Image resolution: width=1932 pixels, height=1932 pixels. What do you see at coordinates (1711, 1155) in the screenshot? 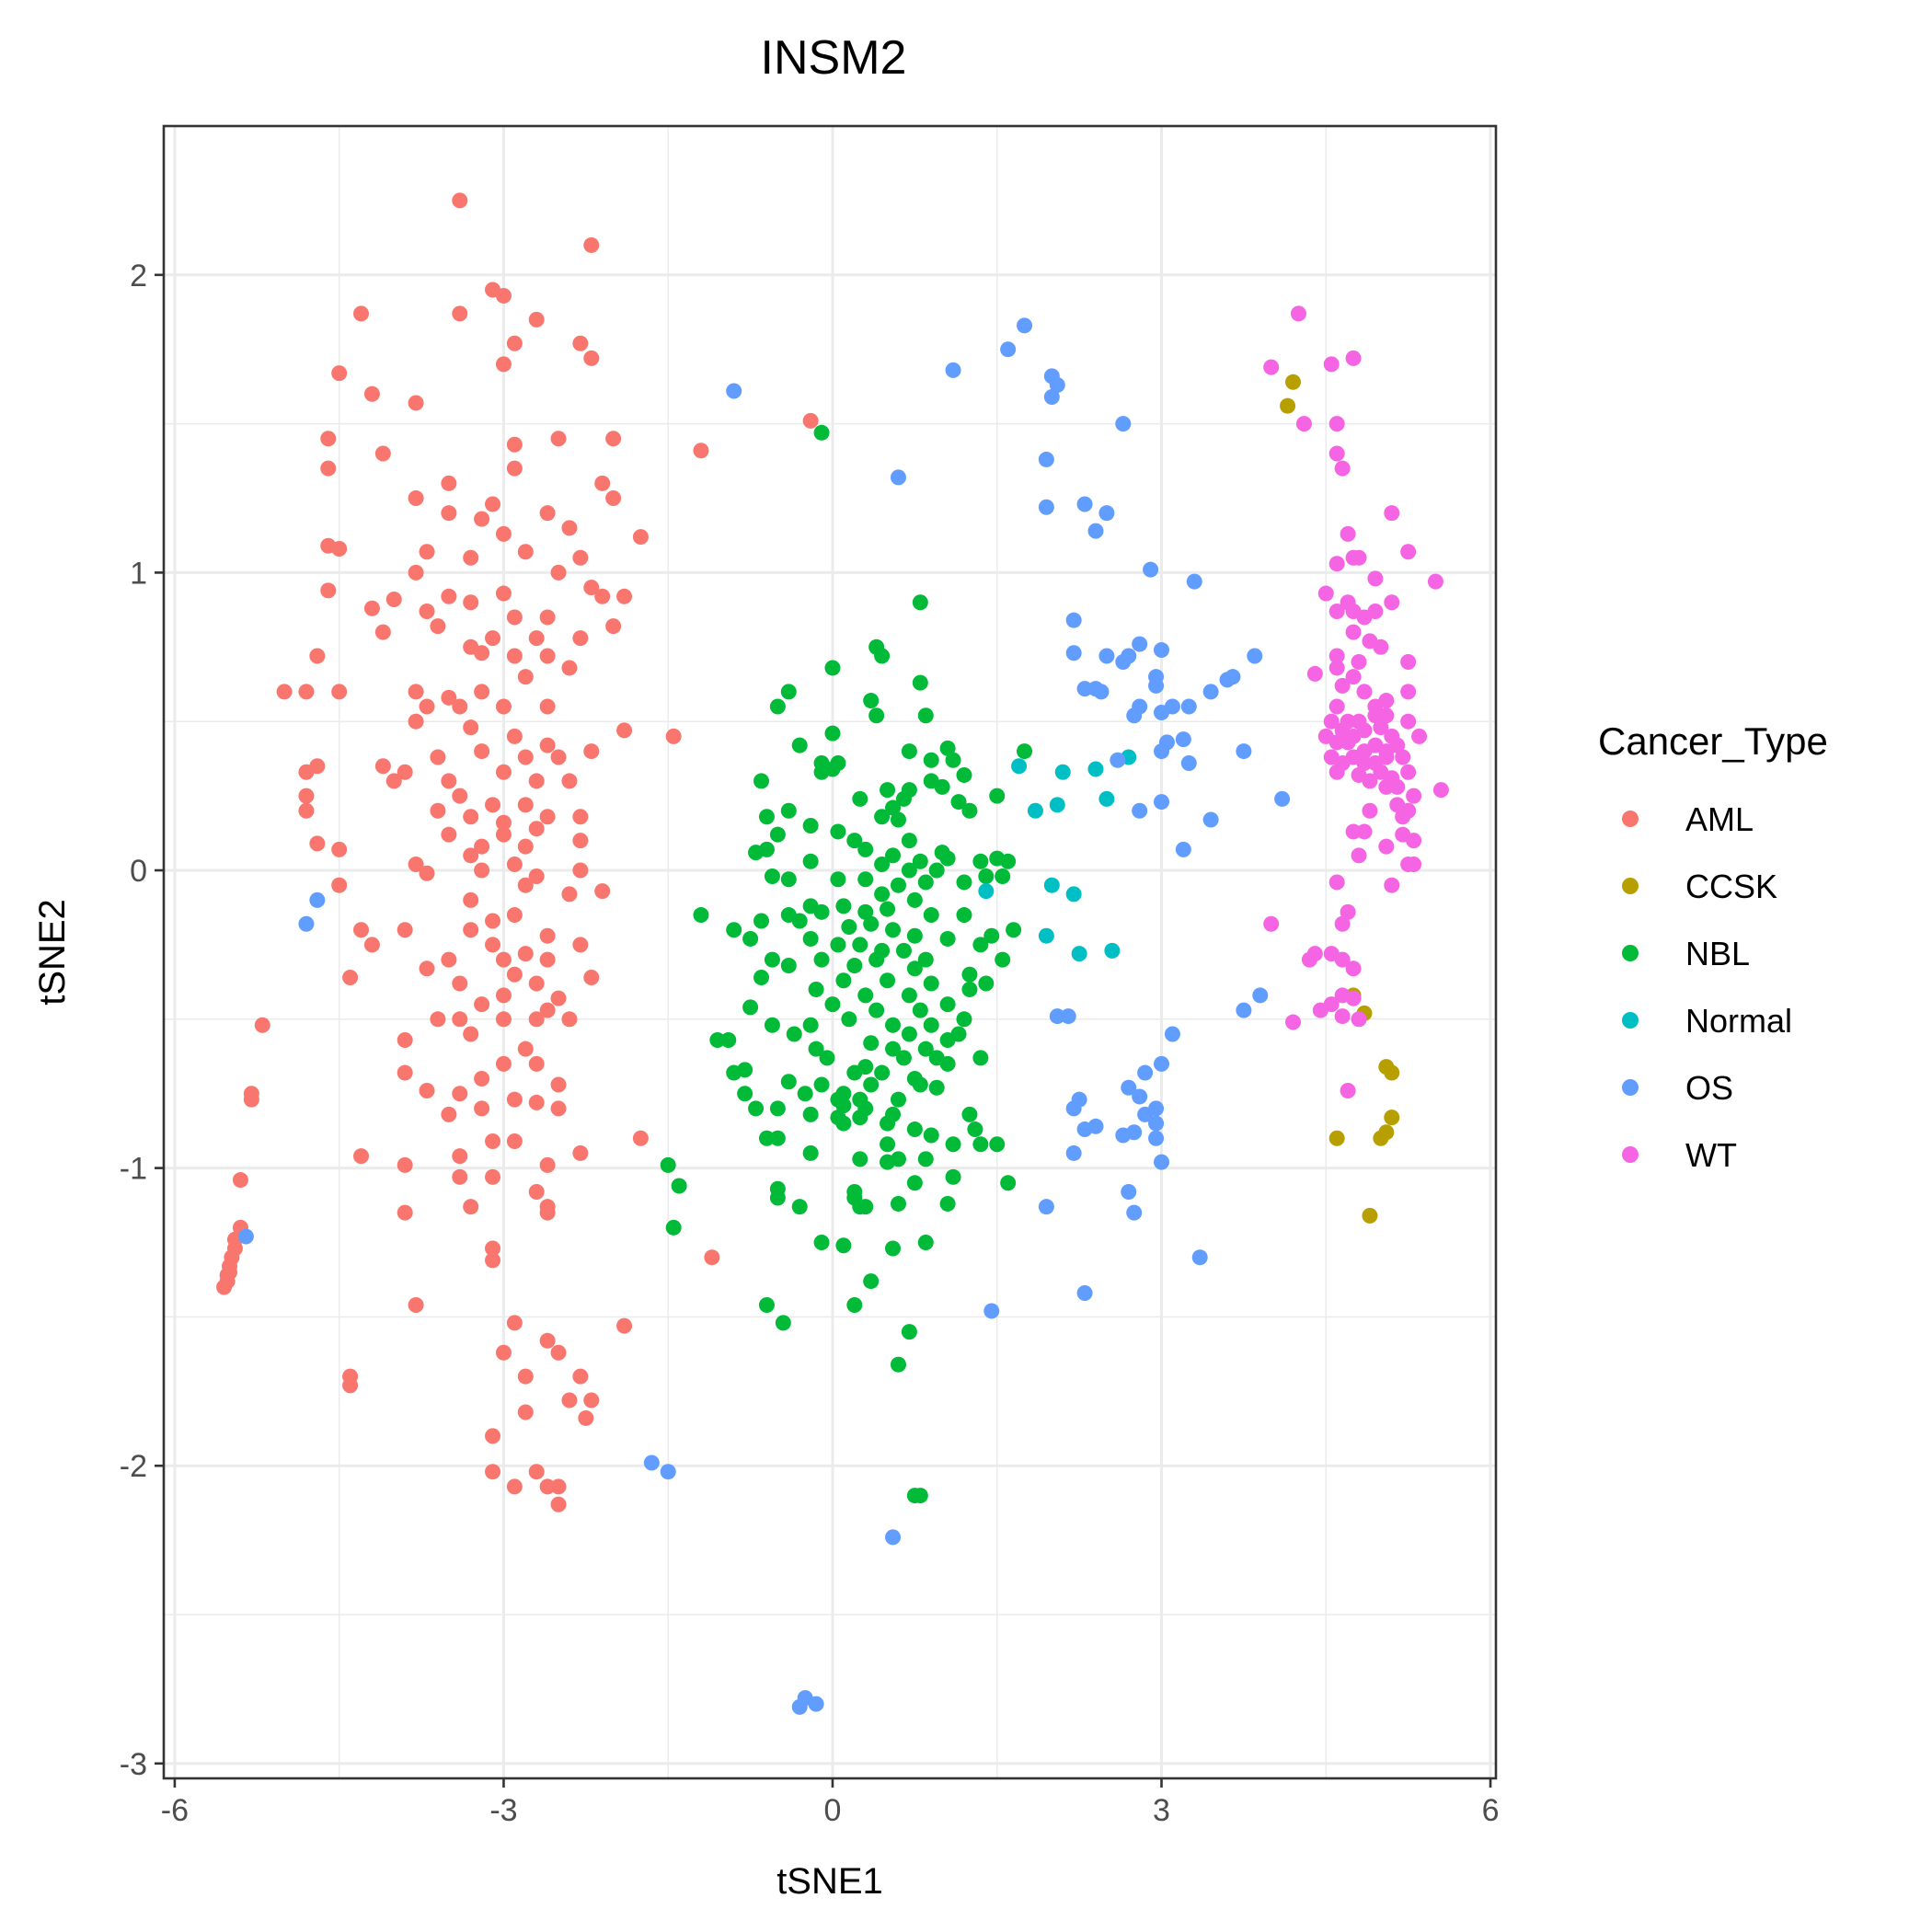
I see `legend-label: WT` at bounding box center [1711, 1155].